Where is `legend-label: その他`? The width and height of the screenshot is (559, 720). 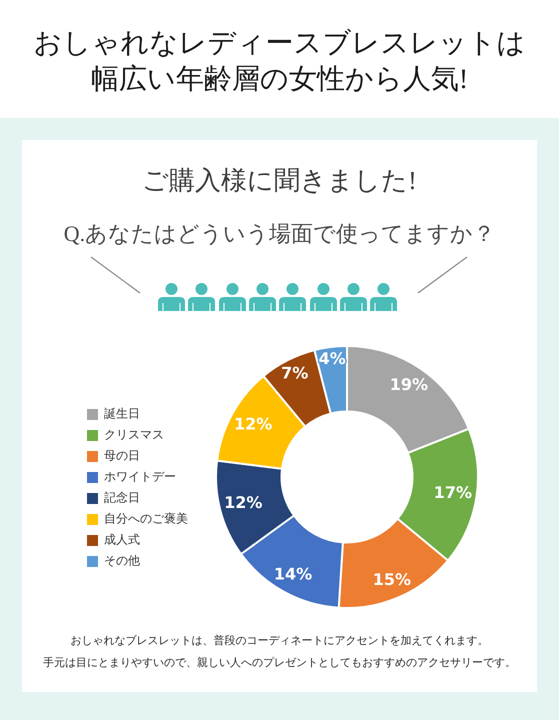 legend-label: その他 is located at coordinates (122, 561).